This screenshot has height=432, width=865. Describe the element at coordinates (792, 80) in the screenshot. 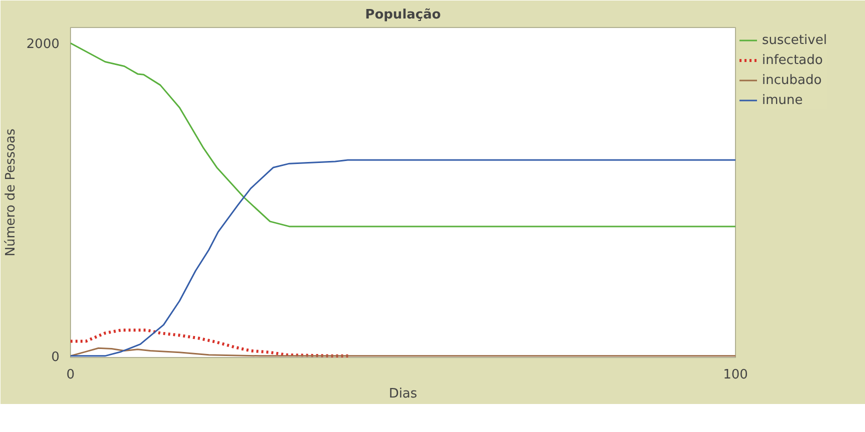

I see `legend-label: incubado` at that location.